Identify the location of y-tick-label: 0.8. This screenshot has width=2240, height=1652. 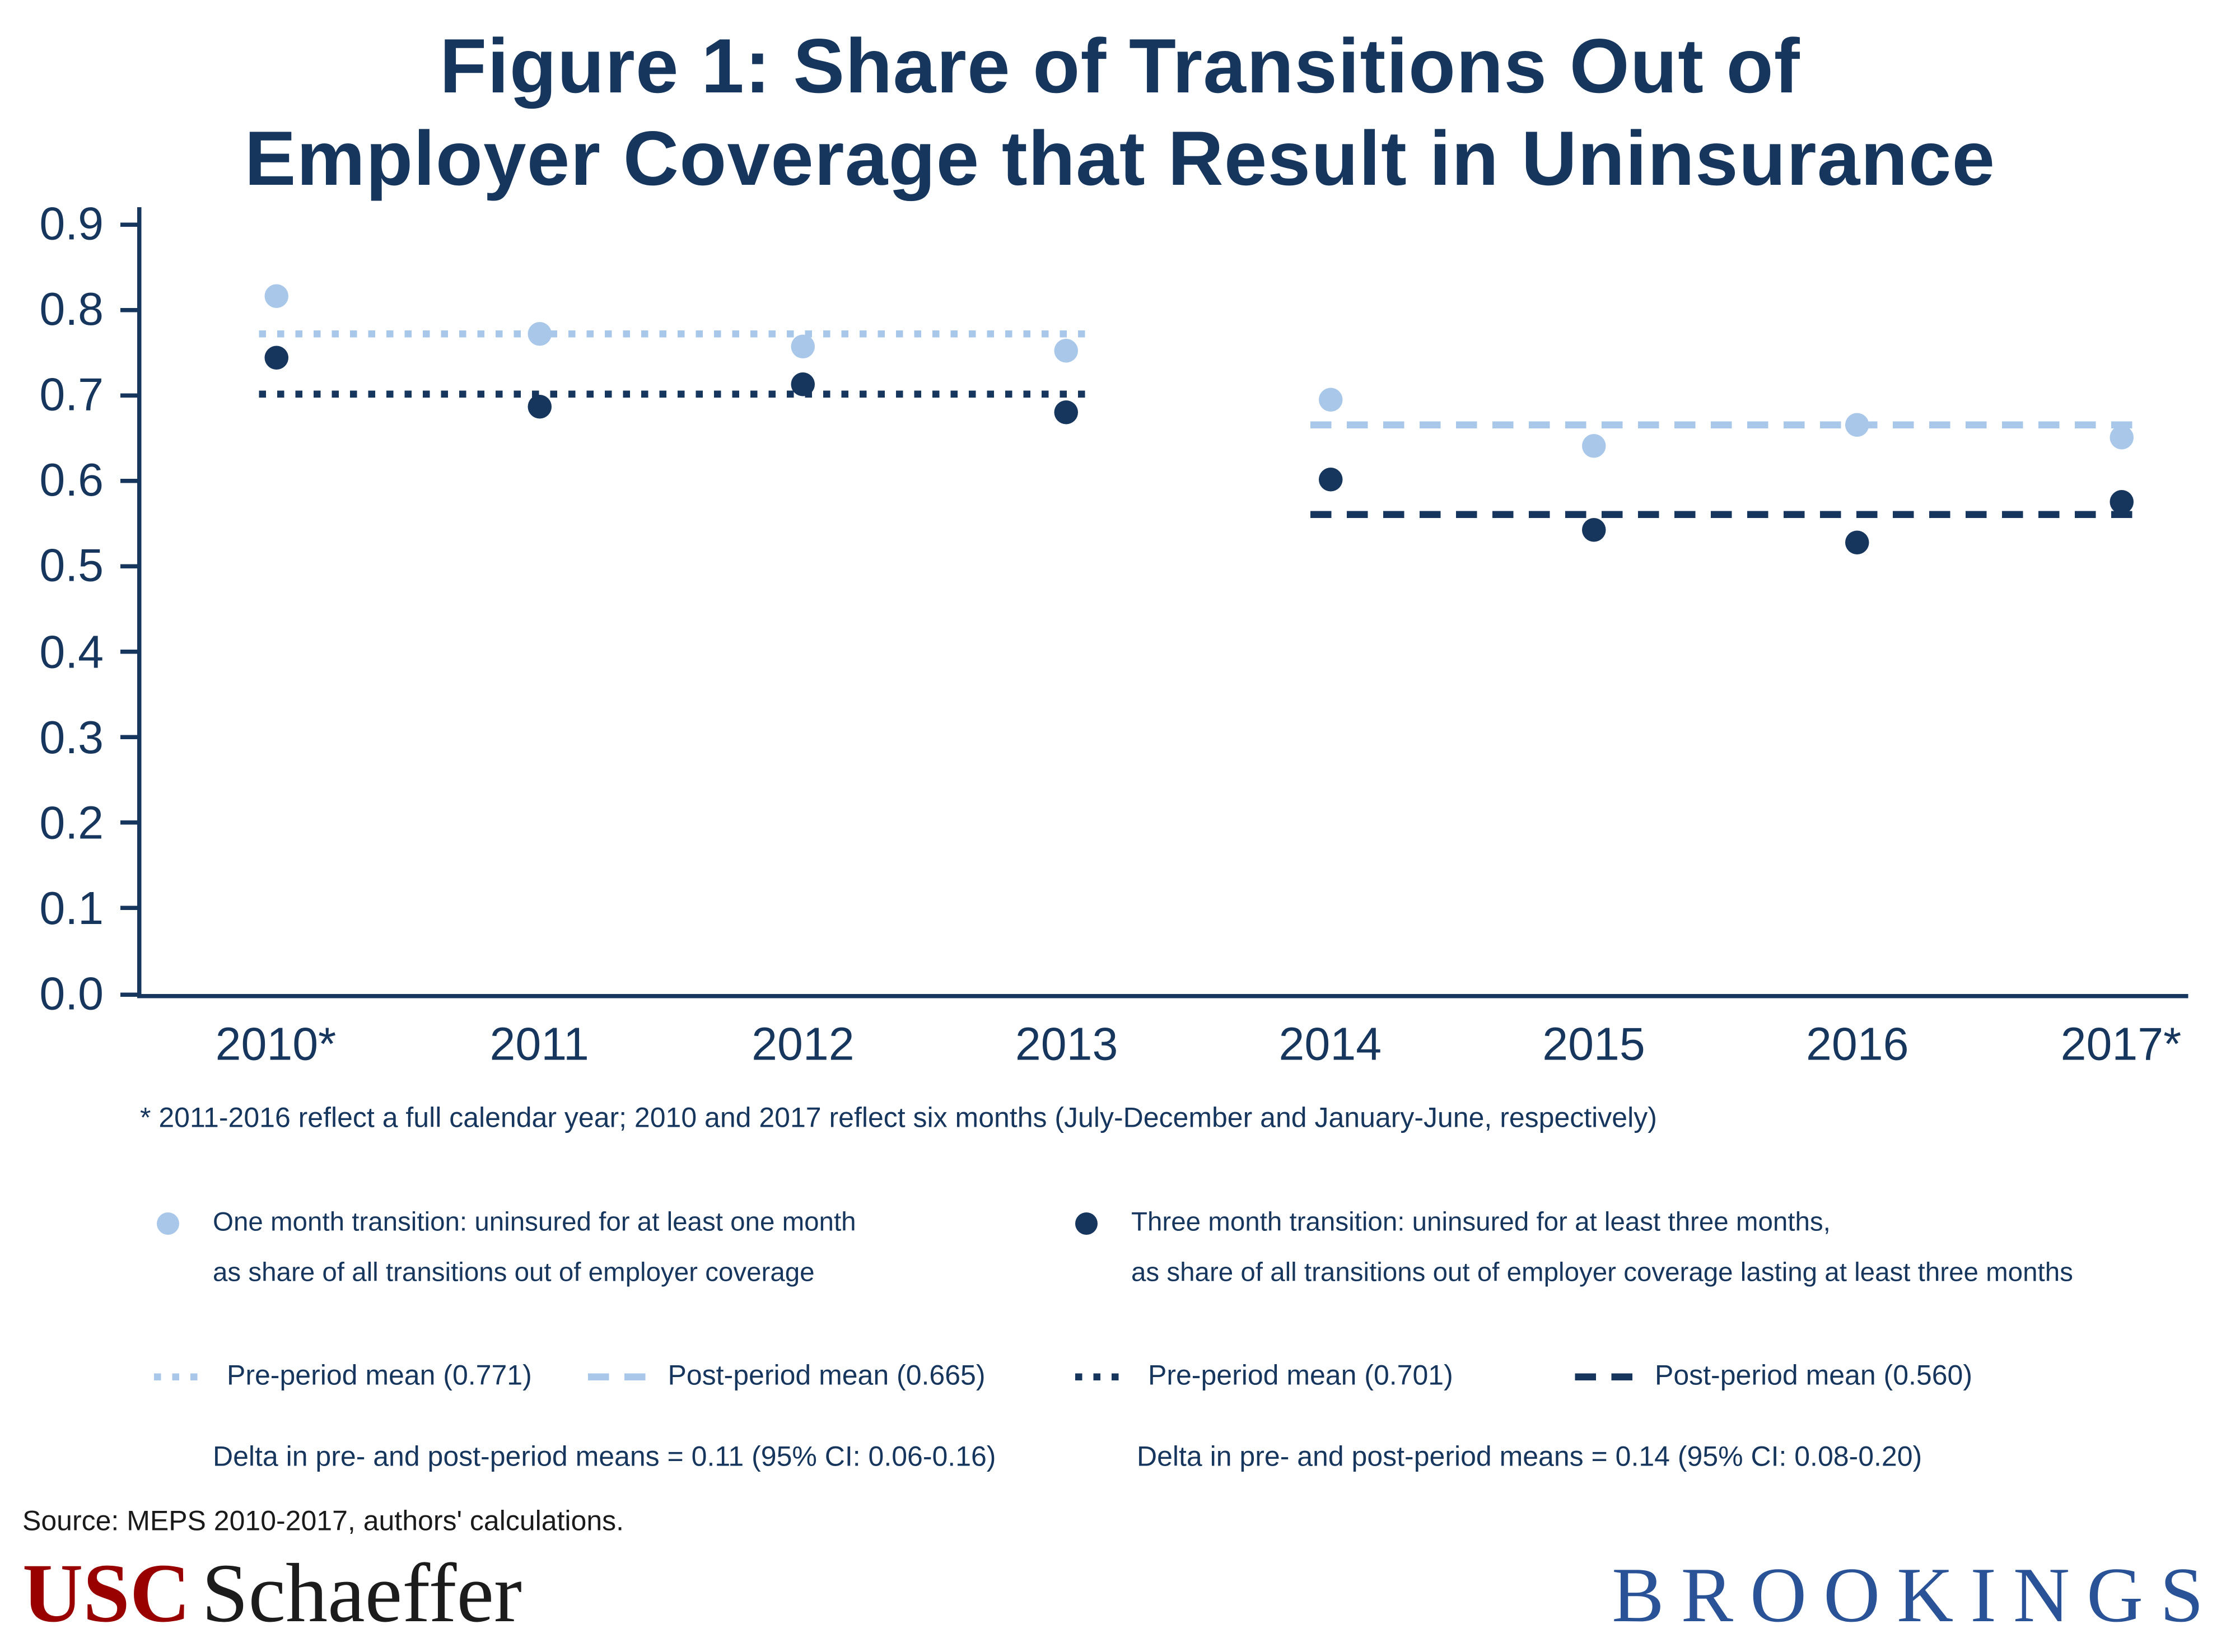
(72, 309).